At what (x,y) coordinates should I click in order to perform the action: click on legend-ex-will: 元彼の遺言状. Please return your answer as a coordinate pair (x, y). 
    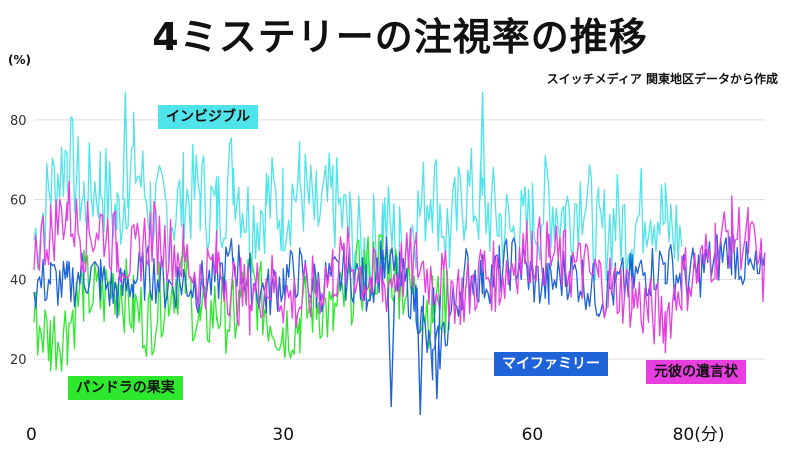
    Looking at the image, I should click on (696, 372).